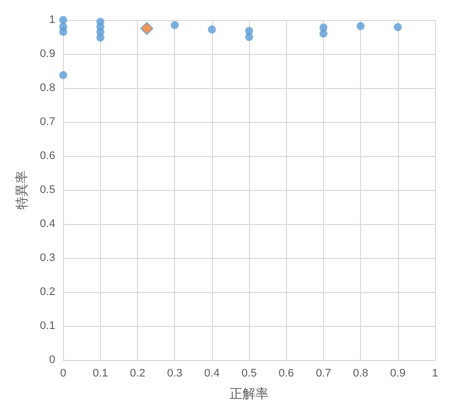  I want to click on x-tick-label: 0.5, so click(249, 374).